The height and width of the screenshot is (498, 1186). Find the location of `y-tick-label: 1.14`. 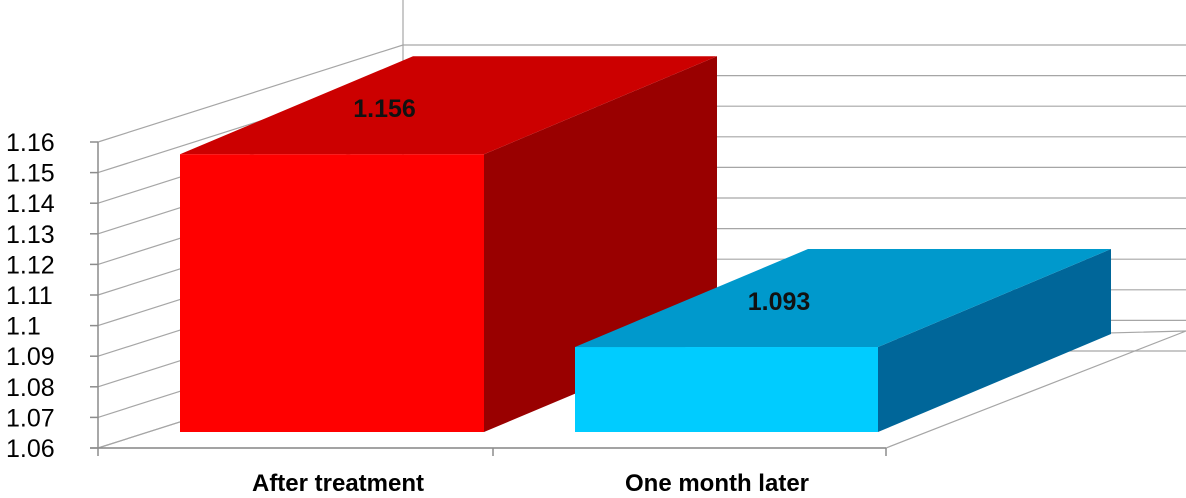

y-tick-label: 1.14 is located at coordinates (30, 204).